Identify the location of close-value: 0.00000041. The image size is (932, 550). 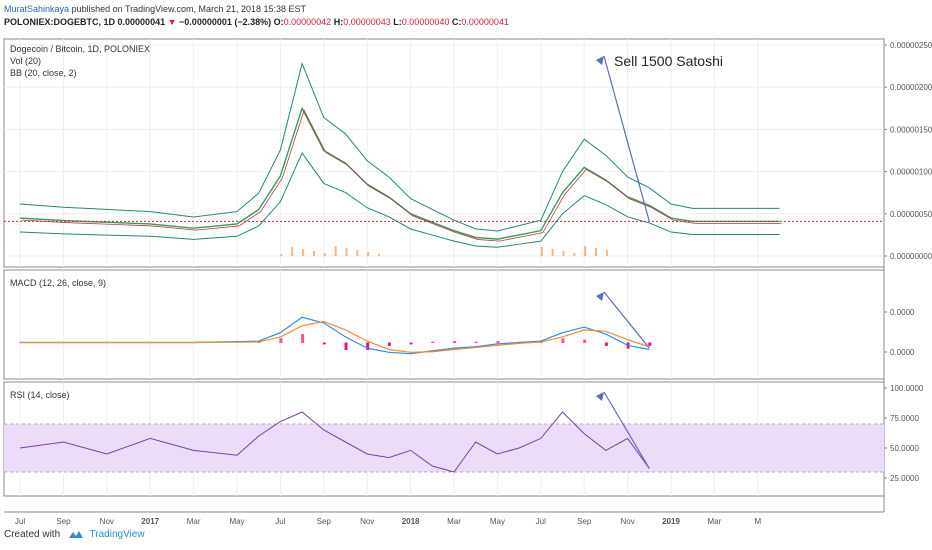
(485, 22).